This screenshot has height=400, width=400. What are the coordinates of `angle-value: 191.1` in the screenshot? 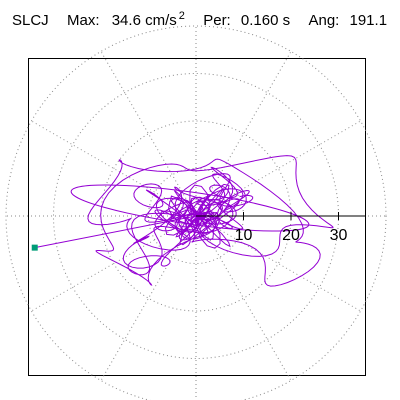 It's located at (368, 20).